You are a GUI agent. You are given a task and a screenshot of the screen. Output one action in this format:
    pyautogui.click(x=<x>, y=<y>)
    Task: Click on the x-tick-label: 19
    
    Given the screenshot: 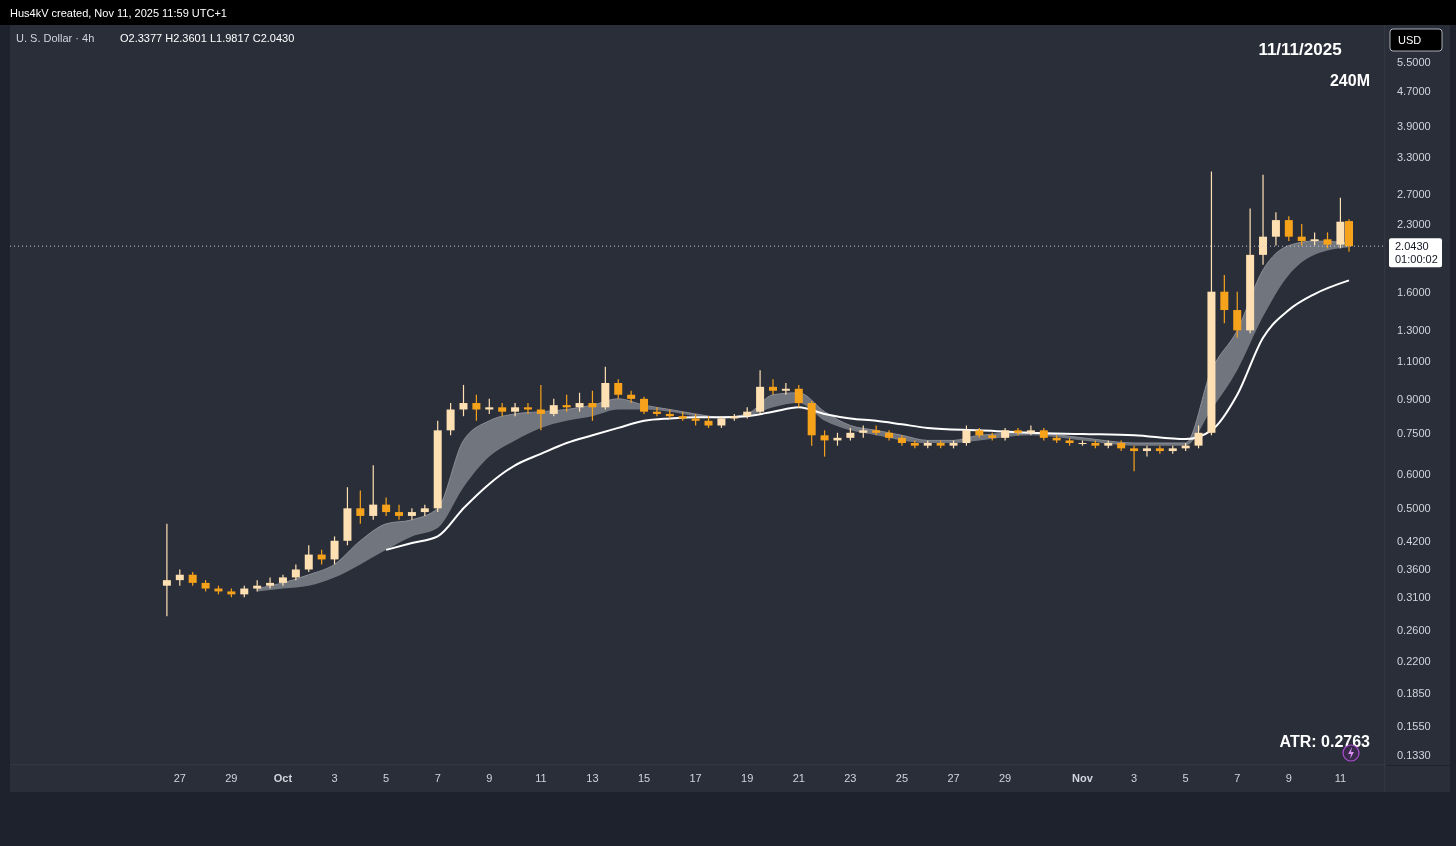 What is the action you would take?
    pyautogui.click(x=747, y=778)
    